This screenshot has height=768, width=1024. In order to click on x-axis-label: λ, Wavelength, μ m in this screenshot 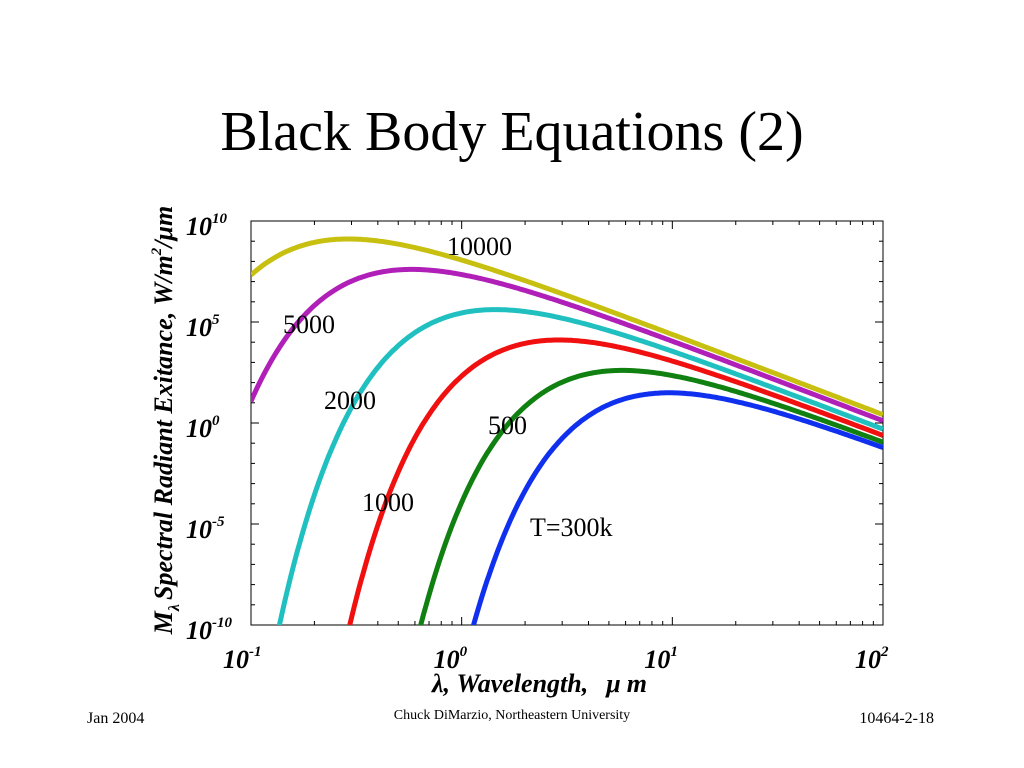, I will do `click(539, 683)`.